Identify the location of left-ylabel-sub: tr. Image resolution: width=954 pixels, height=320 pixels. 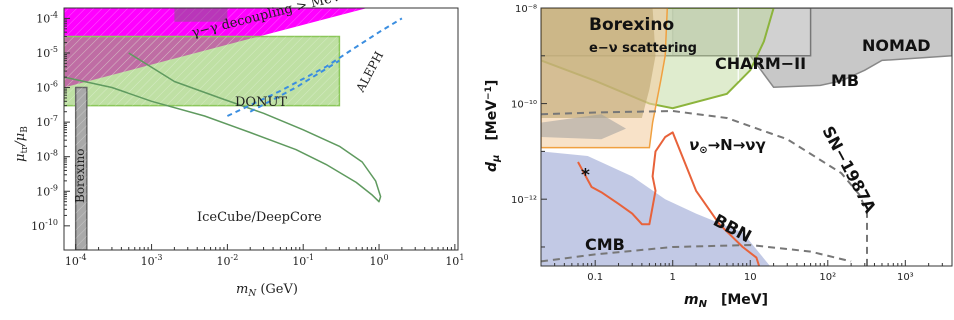
(25, 149).